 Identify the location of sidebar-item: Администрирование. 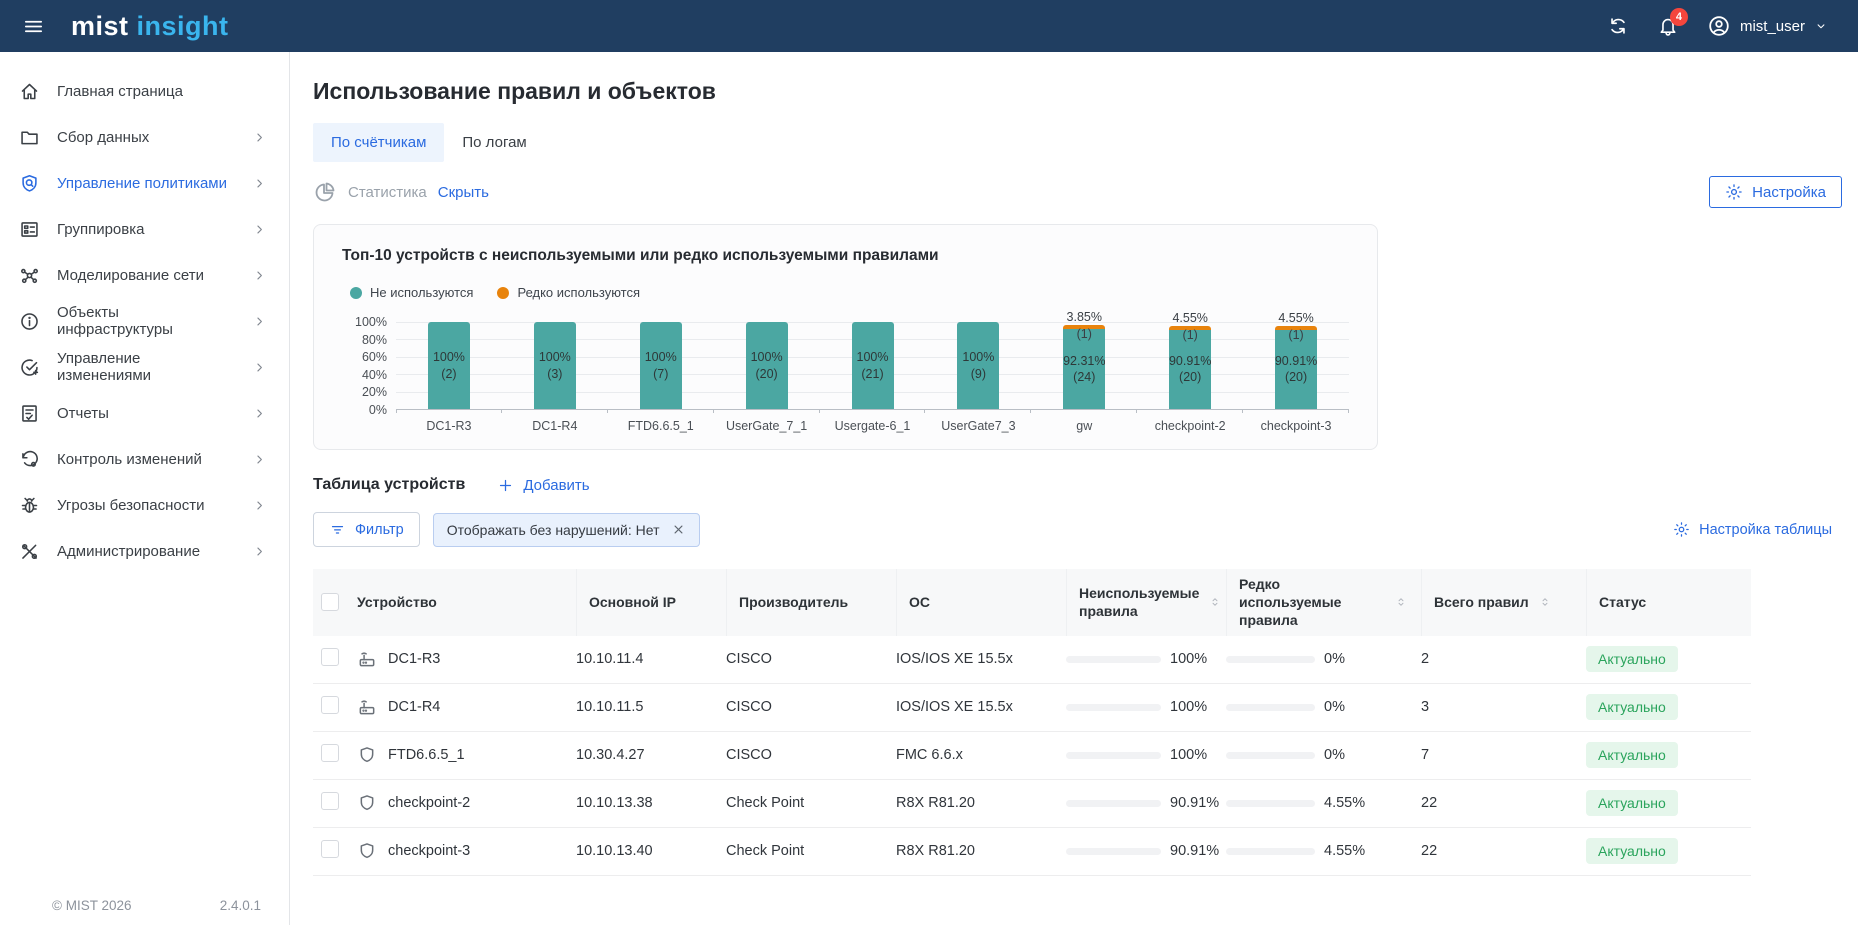
(144, 551).